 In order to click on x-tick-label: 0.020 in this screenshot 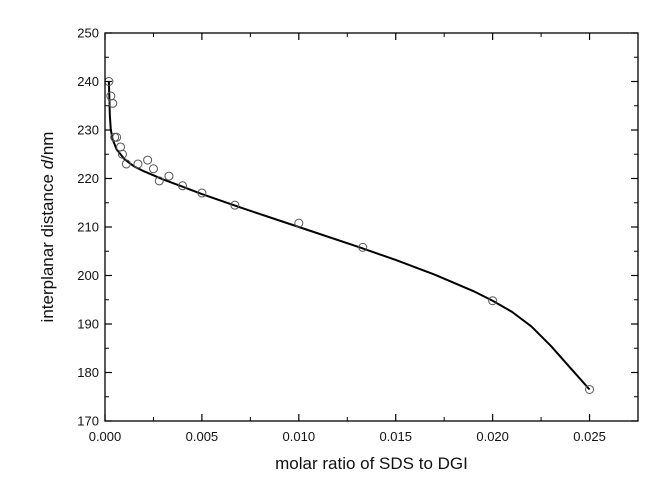, I will do `click(492, 436)`.